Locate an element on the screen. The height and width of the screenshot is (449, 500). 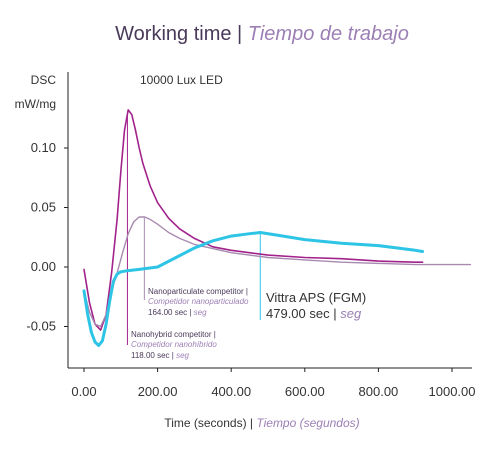
chart-subtitle: 10000 Lux LED is located at coordinates (181, 80).